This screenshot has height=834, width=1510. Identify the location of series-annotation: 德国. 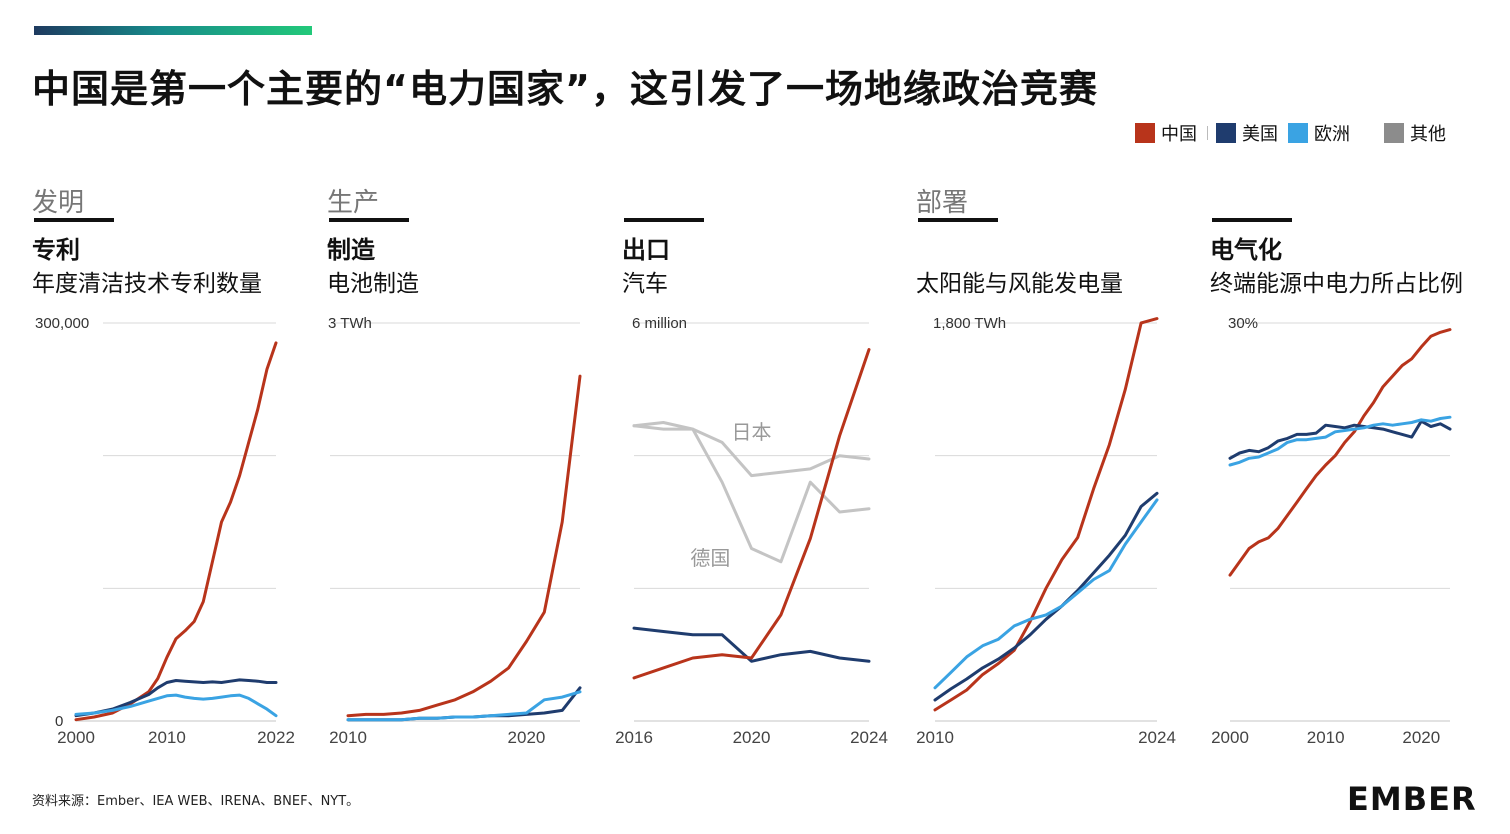
(710, 558).